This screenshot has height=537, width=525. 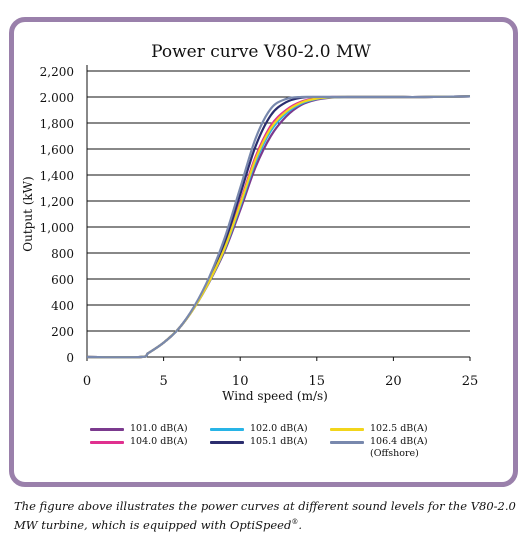 I want to click on legend-label: 105.1 dB(A), so click(x=279, y=441).